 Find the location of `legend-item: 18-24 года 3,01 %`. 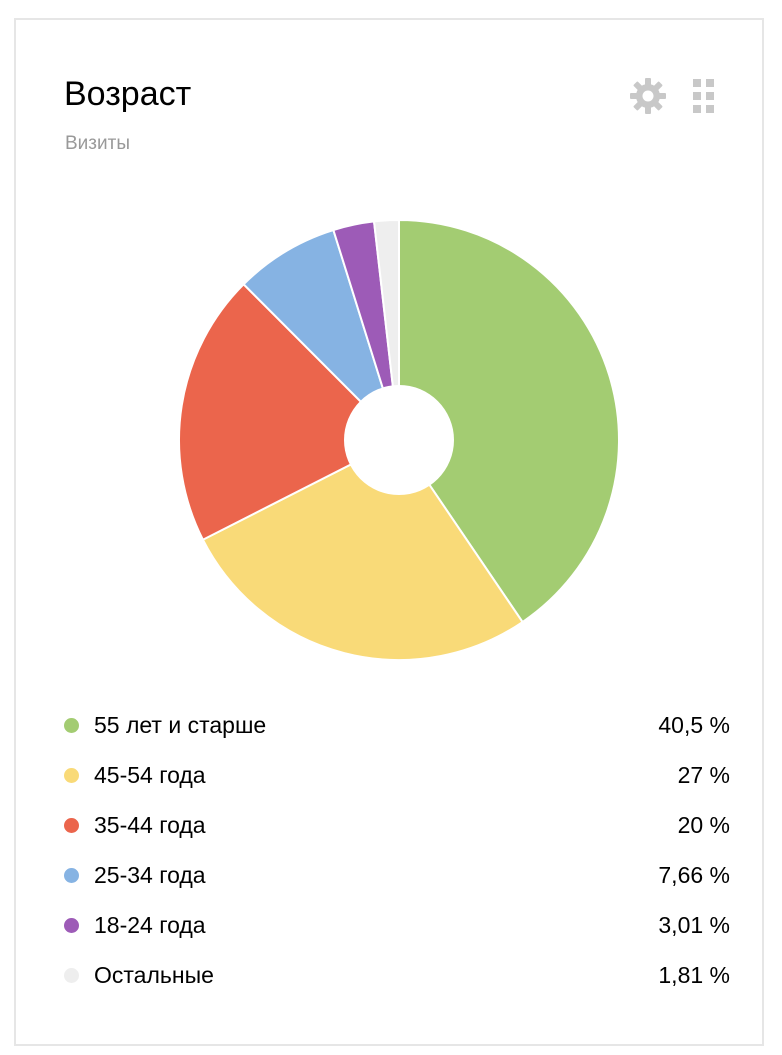

legend-item: 18-24 года 3,01 % is located at coordinates (397, 925).